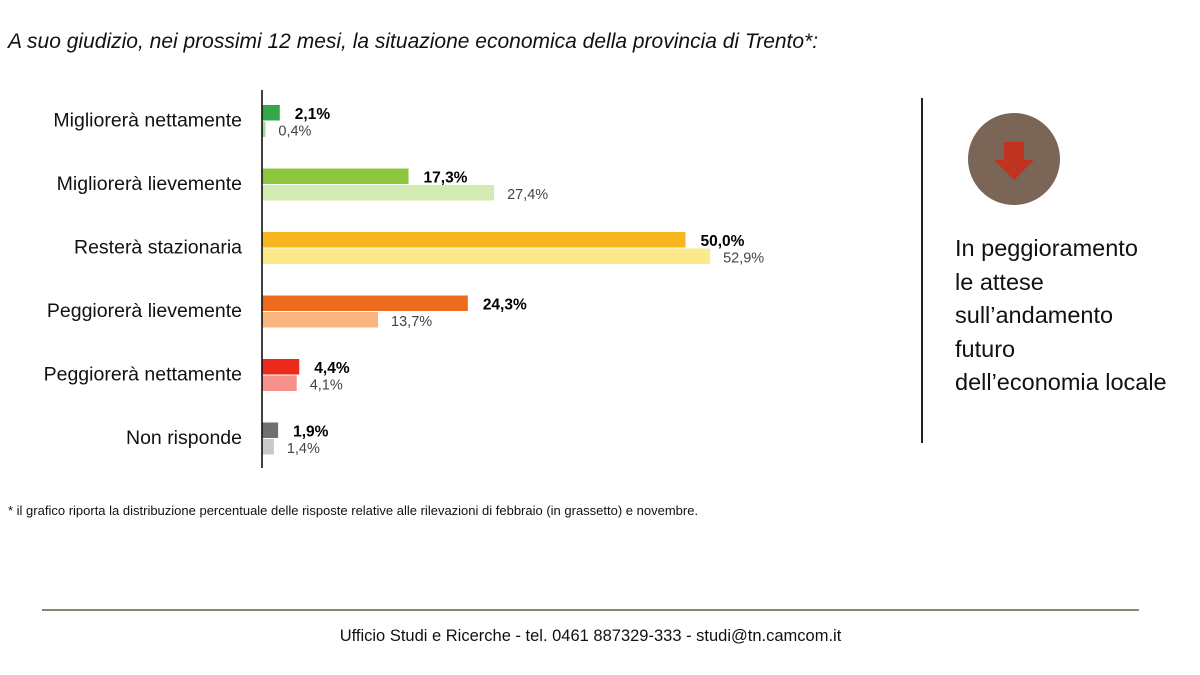 The height and width of the screenshot is (675, 1200). I want to click on category-label: Migliorerà lievemente, so click(149, 184).